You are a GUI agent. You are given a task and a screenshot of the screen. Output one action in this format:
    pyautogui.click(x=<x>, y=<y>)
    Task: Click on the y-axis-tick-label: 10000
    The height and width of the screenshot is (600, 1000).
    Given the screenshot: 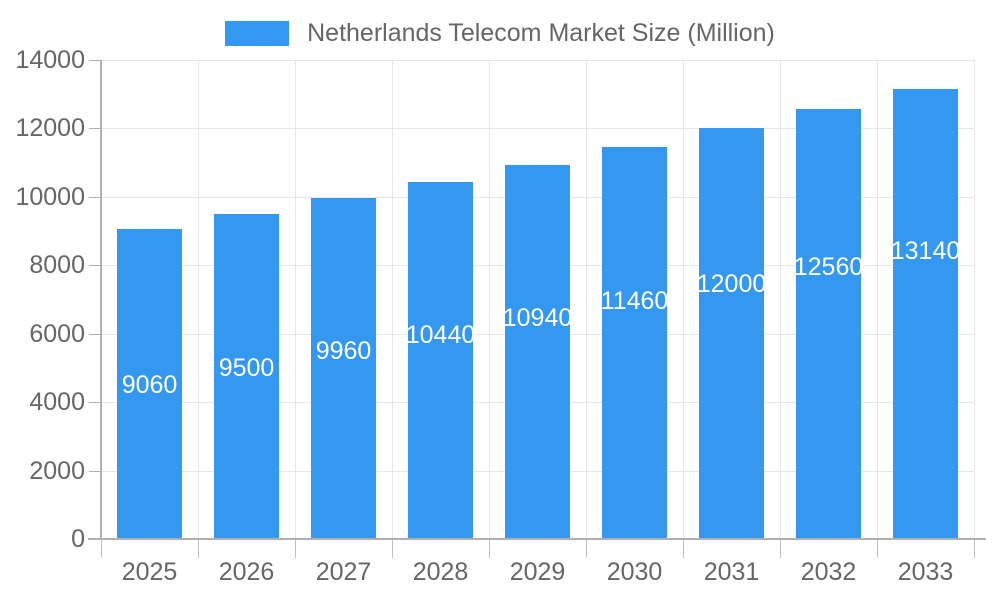 What is the action you would take?
    pyautogui.click(x=50, y=196)
    